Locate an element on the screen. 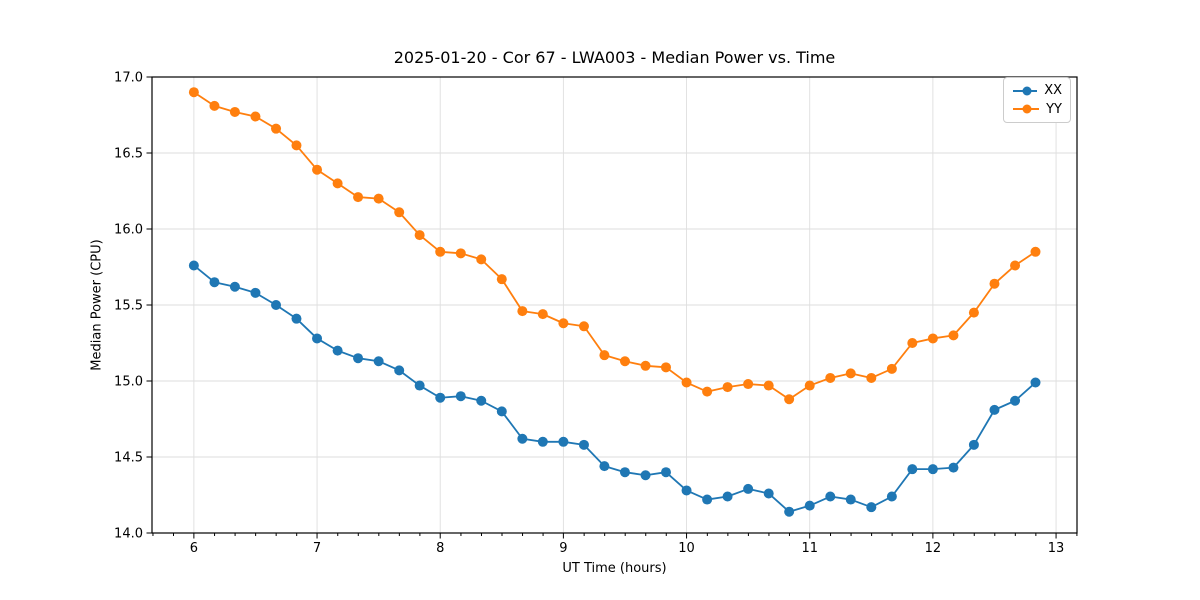 The image size is (1200, 600). y-tick-label: 17.0 is located at coordinates (128, 78).